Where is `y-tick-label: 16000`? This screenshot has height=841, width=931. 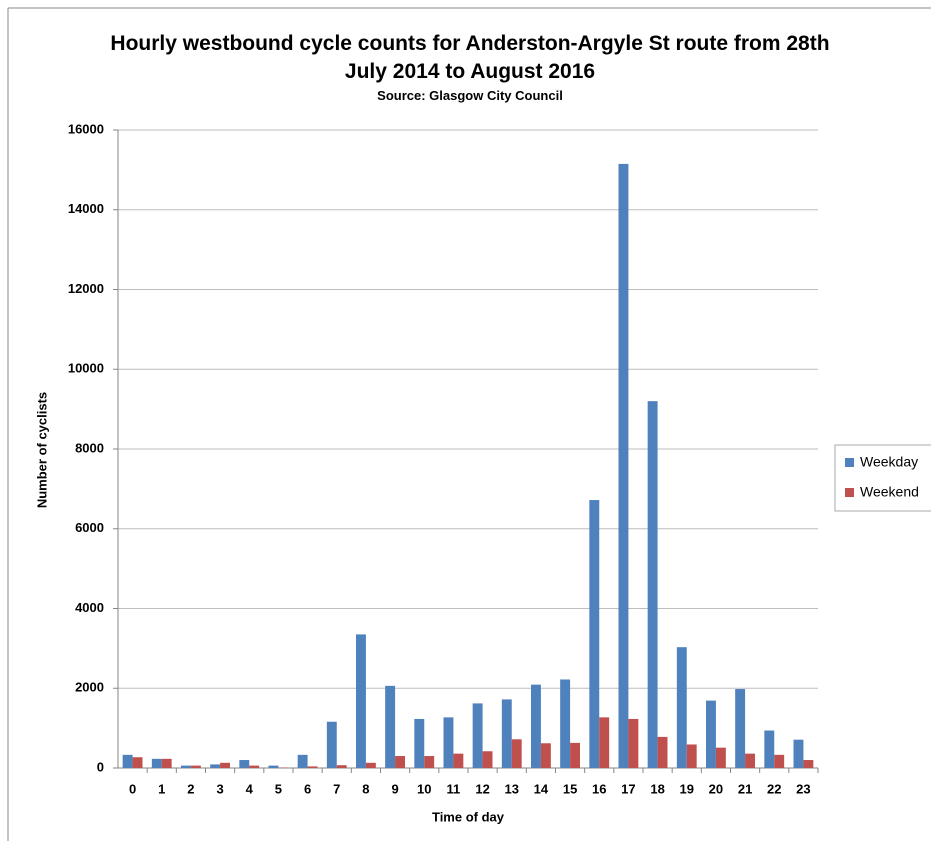 y-tick-label: 16000 is located at coordinates (86, 128).